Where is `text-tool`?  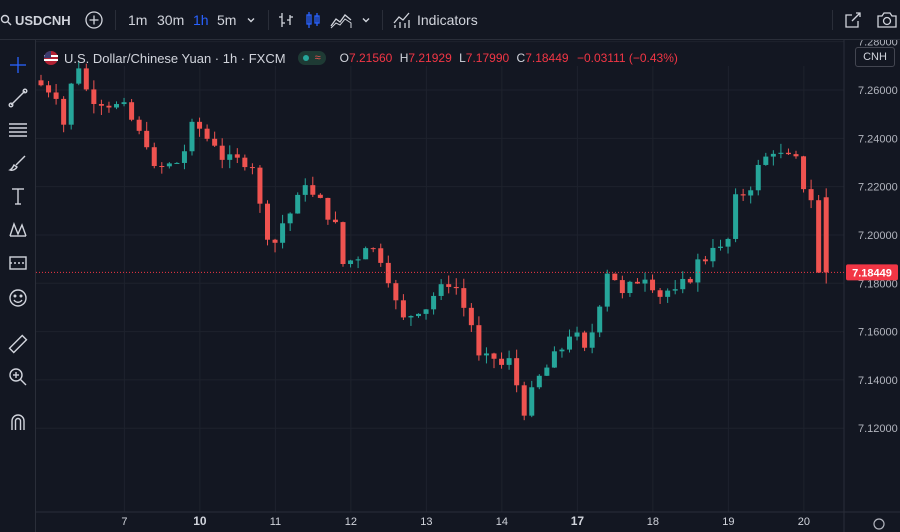
text-tool is located at coordinates (18, 196).